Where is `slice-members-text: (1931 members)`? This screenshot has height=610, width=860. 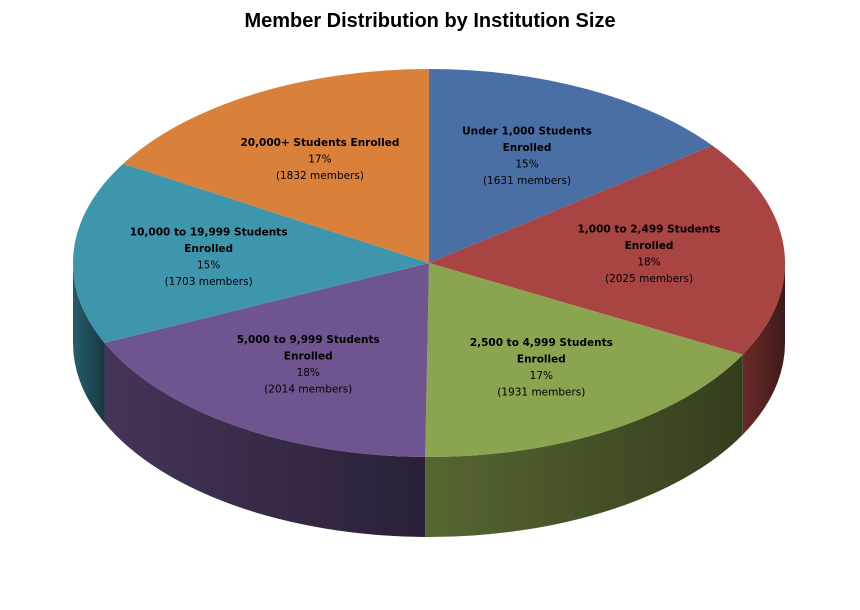
slice-members-text: (1931 members) is located at coordinates (541, 392).